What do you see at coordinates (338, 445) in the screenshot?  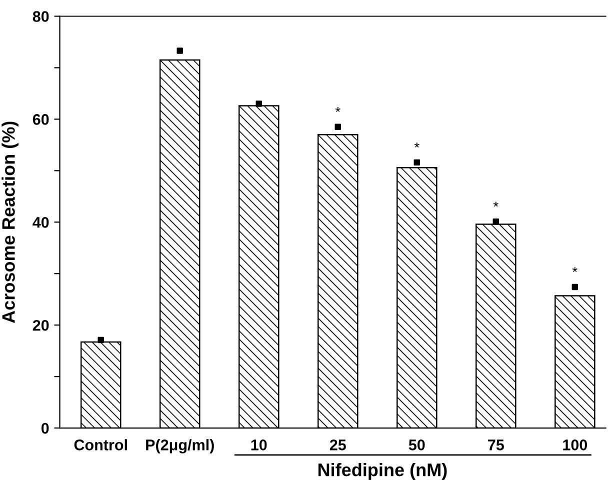 I see `x-tick-label: 25` at bounding box center [338, 445].